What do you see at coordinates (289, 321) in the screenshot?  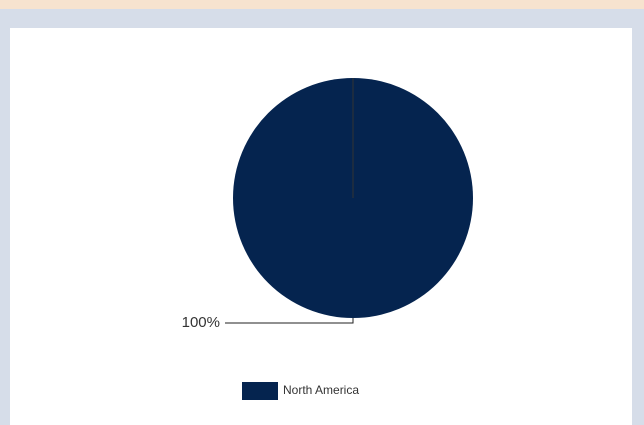 I see `leader-line` at bounding box center [289, 321].